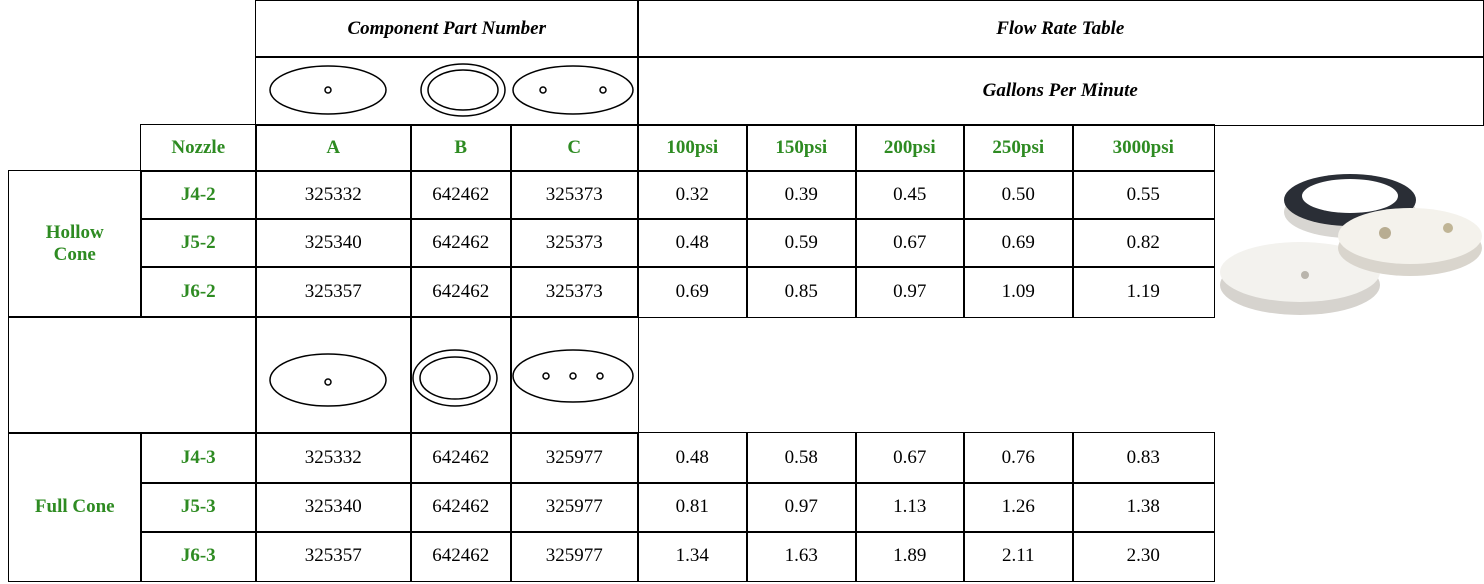 Image resolution: width=1484 pixels, height=584 pixels. What do you see at coordinates (198, 195) in the screenshot?
I see `nozzle-cell: J4-2` at bounding box center [198, 195].